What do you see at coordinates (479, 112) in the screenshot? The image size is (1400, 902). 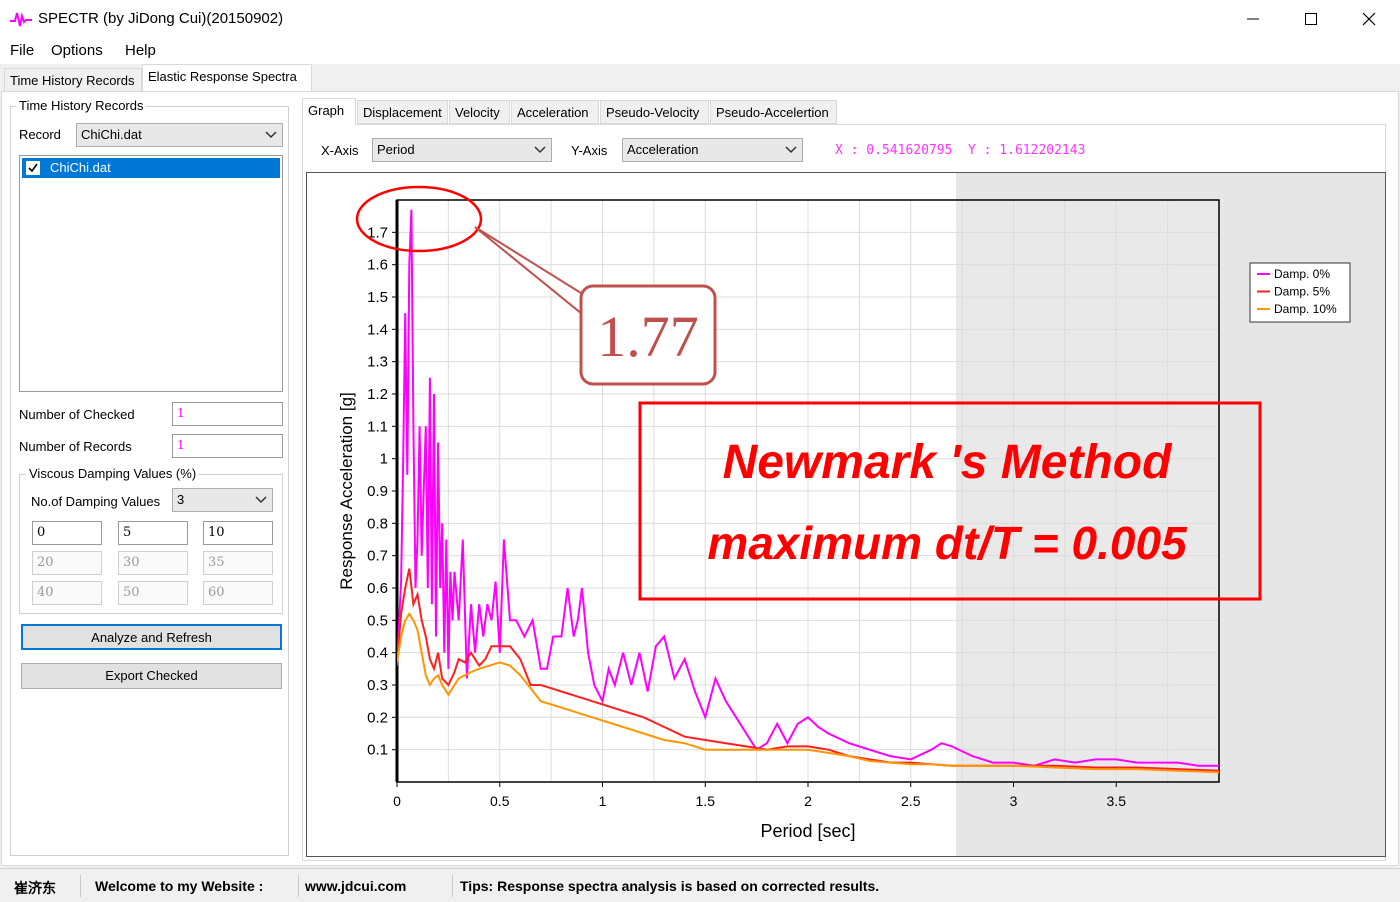 I see `tab-velocity: Velocity` at bounding box center [479, 112].